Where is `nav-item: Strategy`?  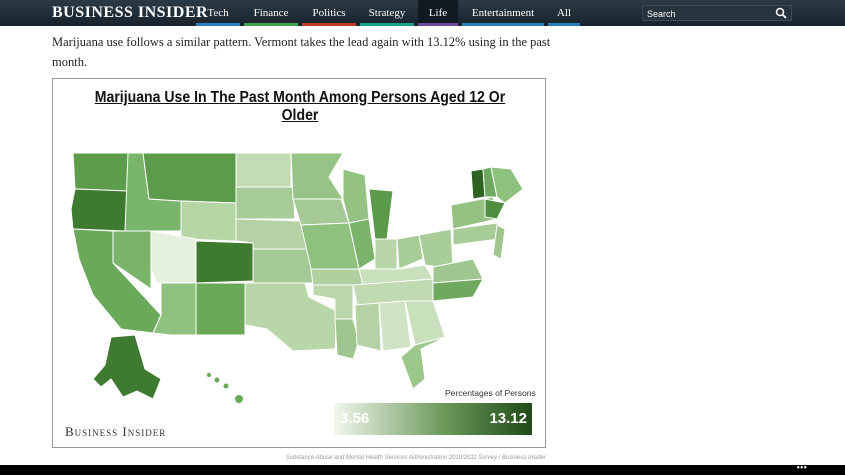
nav-item: Strategy is located at coordinates (387, 13).